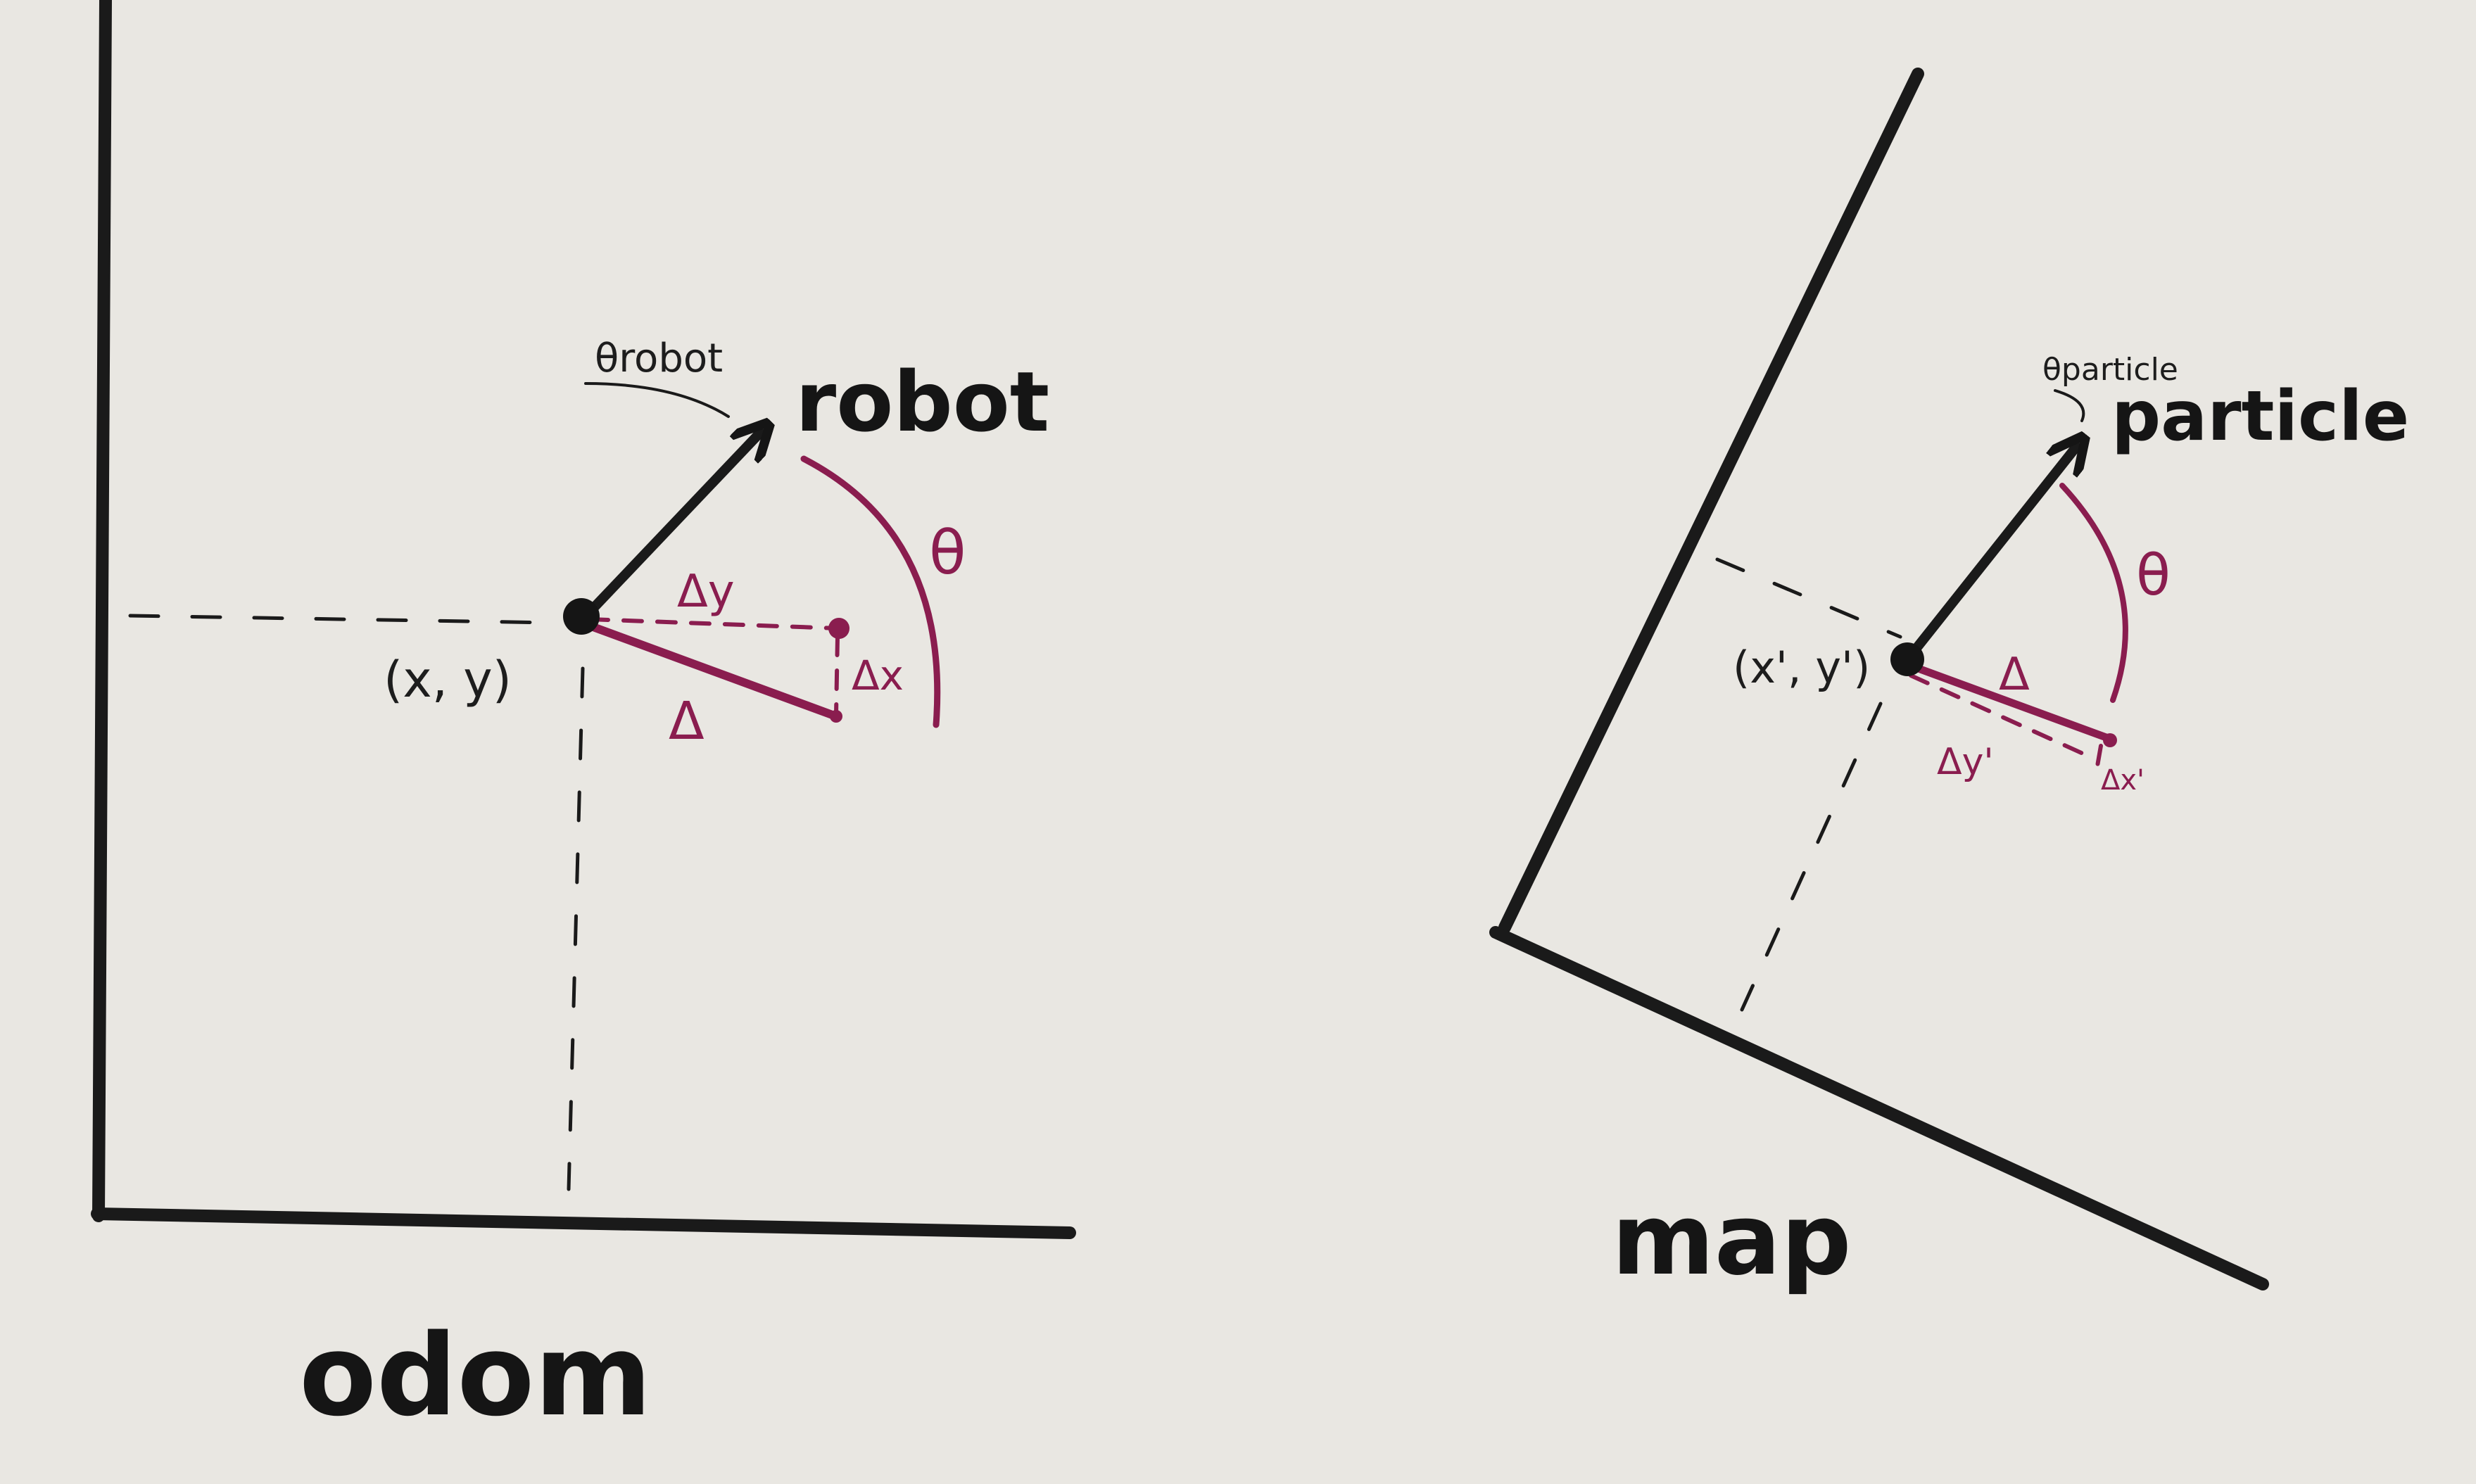  I want to click on odom-delta-x-line, so click(837, 675).